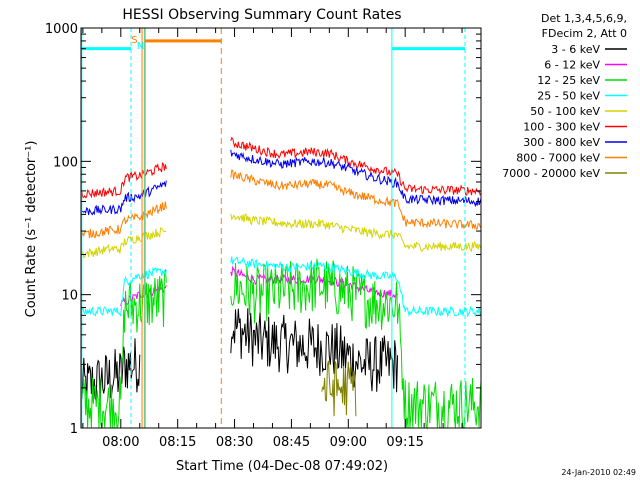 This screenshot has height=480, width=640. Describe the element at coordinates (348, 442) in the screenshot. I see `x-tick-label: 09:00` at that location.